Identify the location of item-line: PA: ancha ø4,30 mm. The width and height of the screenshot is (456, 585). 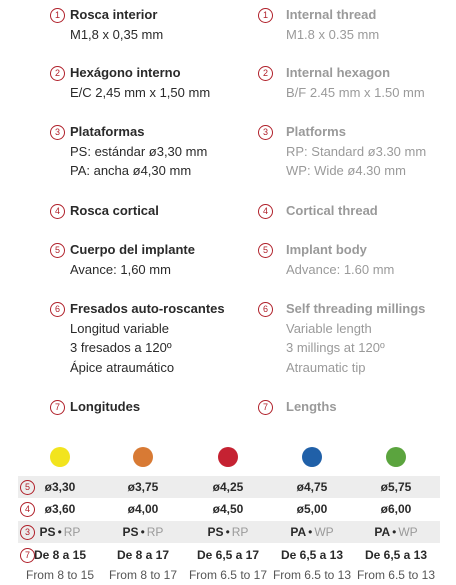
(131, 170).